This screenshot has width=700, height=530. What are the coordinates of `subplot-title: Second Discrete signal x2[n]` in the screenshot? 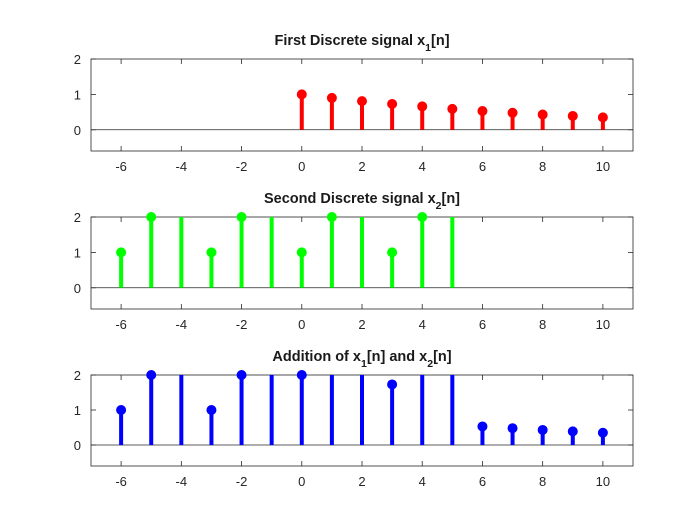 It's located at (362, 201).